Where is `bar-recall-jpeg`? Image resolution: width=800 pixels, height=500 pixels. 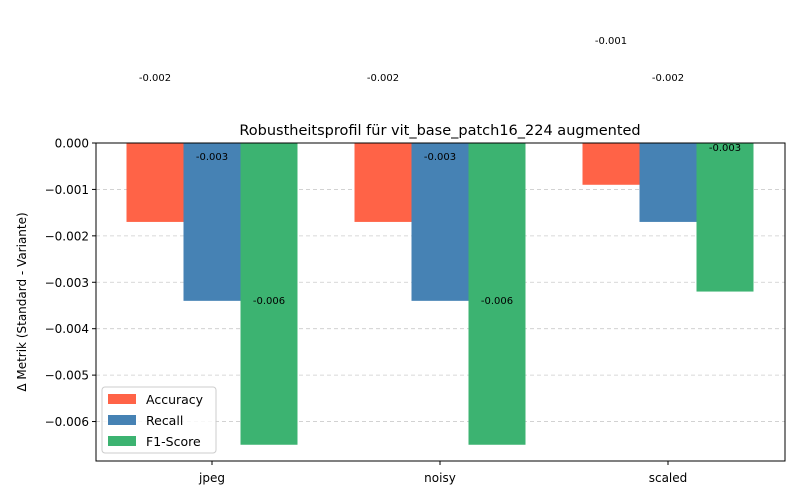
bar-recall-jpeg is located at coordinates (212, 222).